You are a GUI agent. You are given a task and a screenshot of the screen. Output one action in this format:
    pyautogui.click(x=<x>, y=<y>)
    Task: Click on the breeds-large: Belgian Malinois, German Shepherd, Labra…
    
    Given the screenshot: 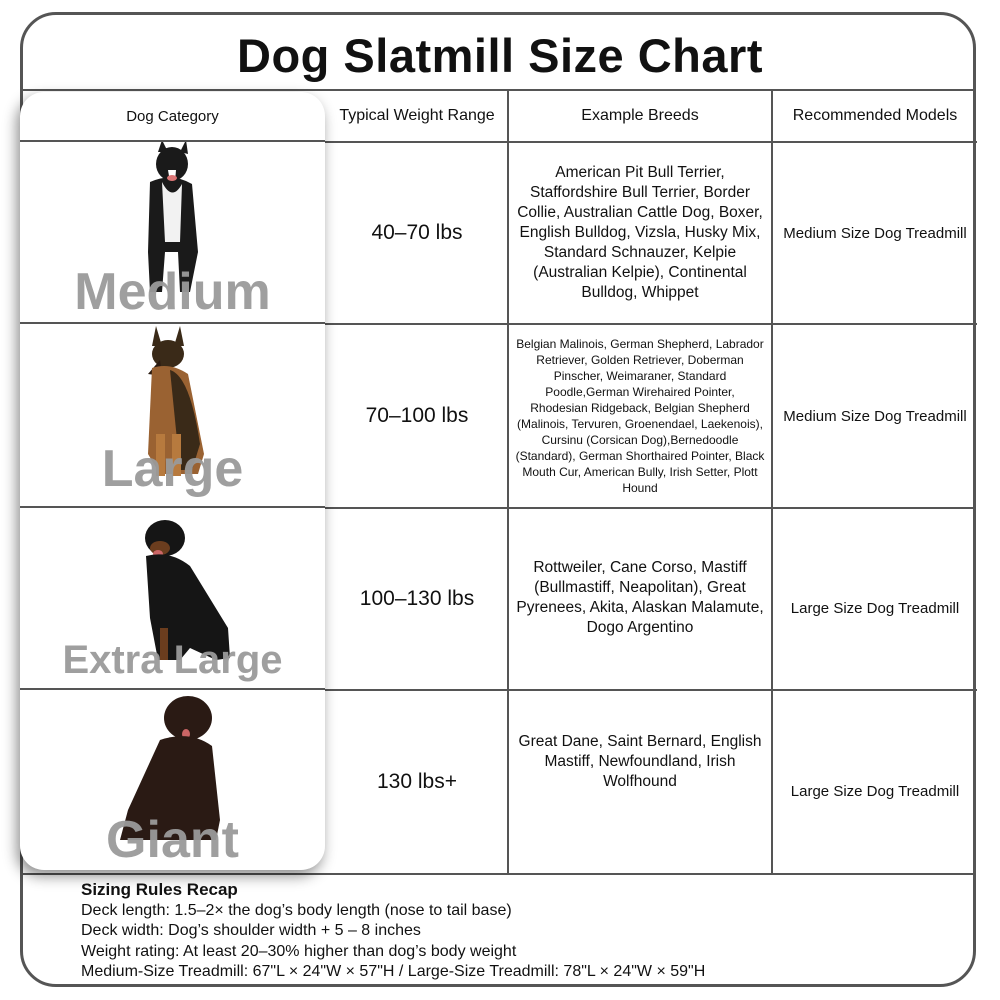 What is the action you would take?
    pyautogui.click(x=640, y=416)
    